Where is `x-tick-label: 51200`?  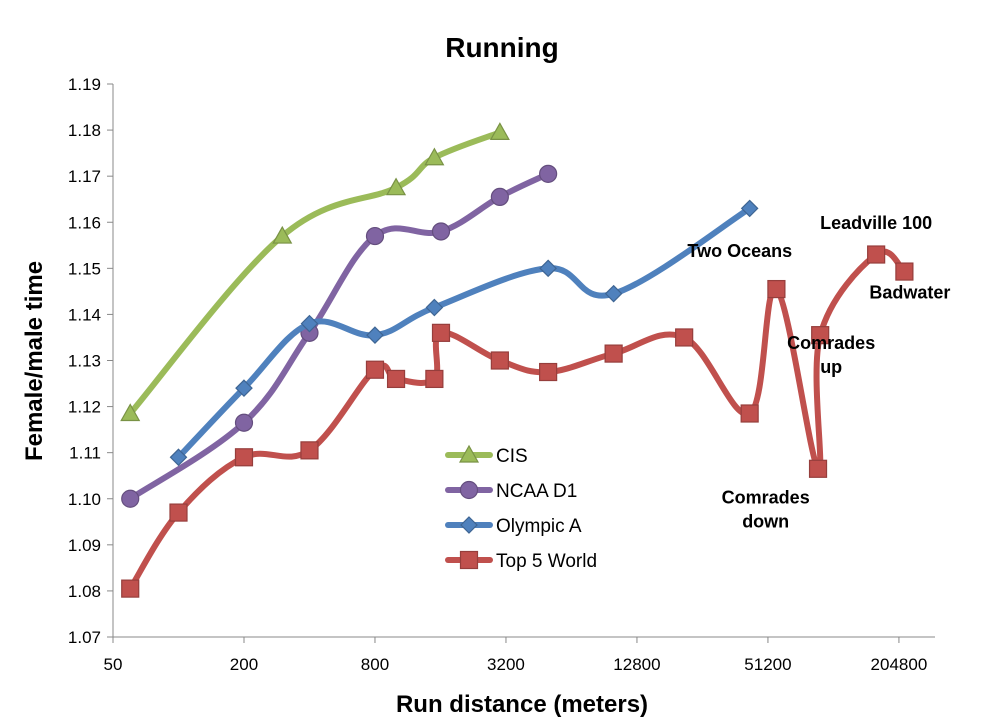
x-tick-label: 51200 is located at coordinates (767, 664).